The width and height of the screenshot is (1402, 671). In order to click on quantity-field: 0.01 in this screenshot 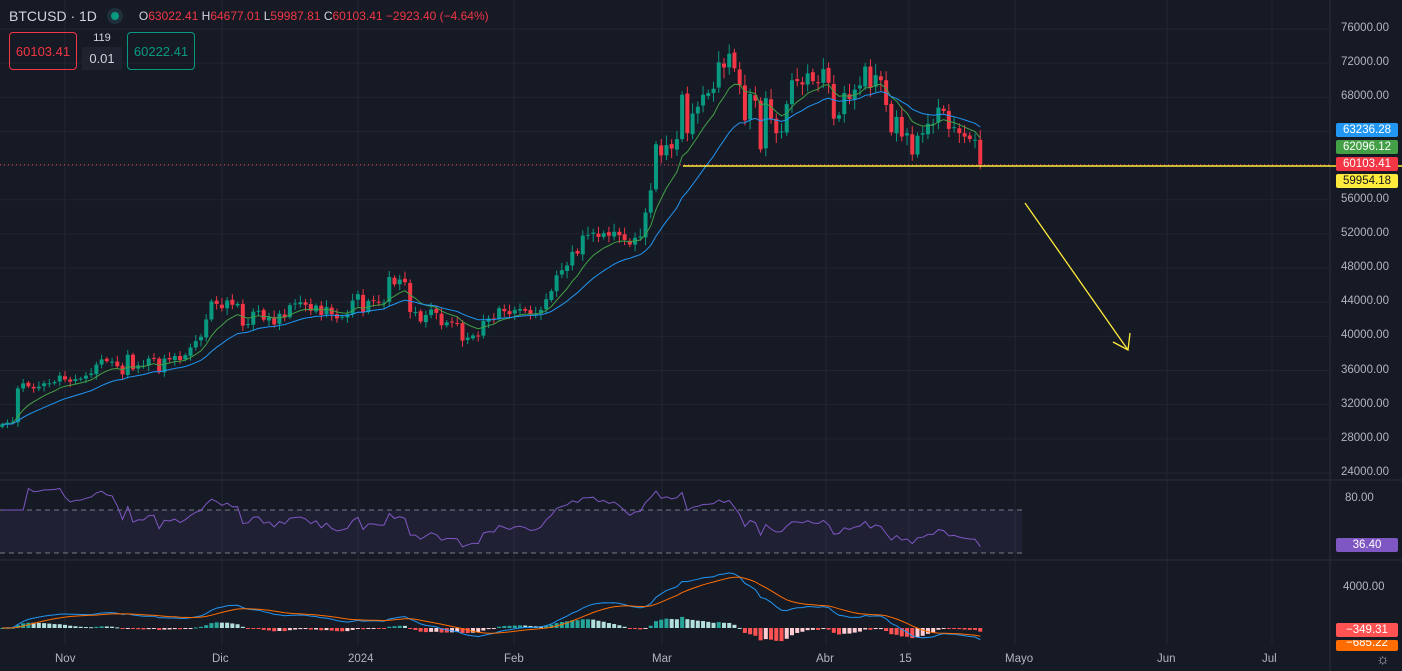, I will do `click(102, 58)`.